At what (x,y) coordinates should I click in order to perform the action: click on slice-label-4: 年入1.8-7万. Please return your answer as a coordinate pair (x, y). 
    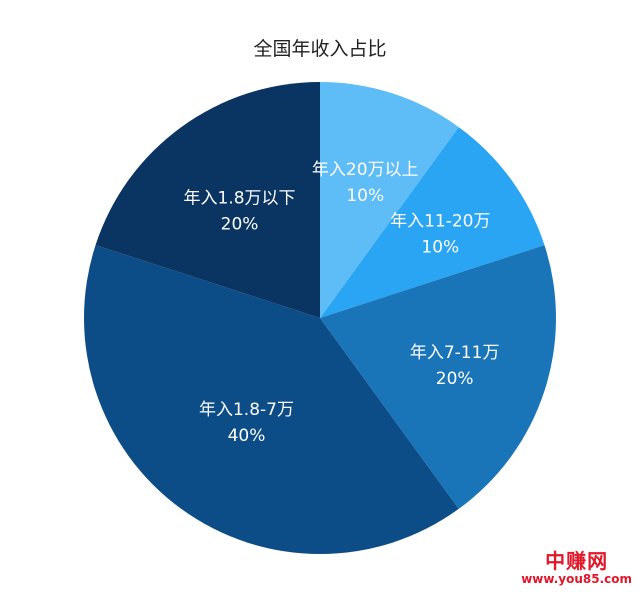
    Looking at the image, I should click on (246, 410).